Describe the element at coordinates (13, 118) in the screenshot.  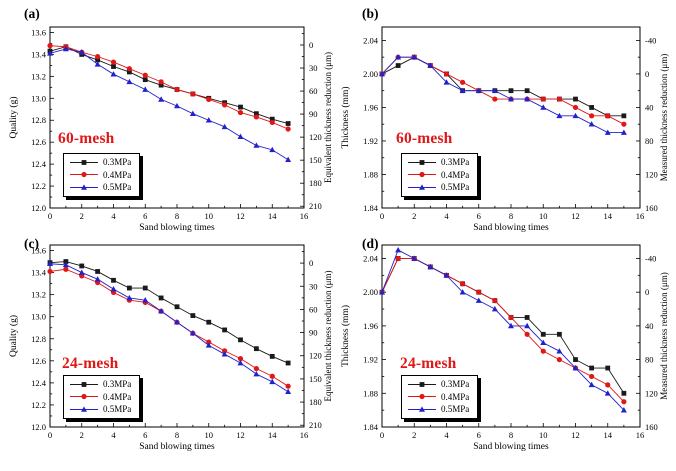
I see `y-axis-title-left: Quality (g)` at that location.